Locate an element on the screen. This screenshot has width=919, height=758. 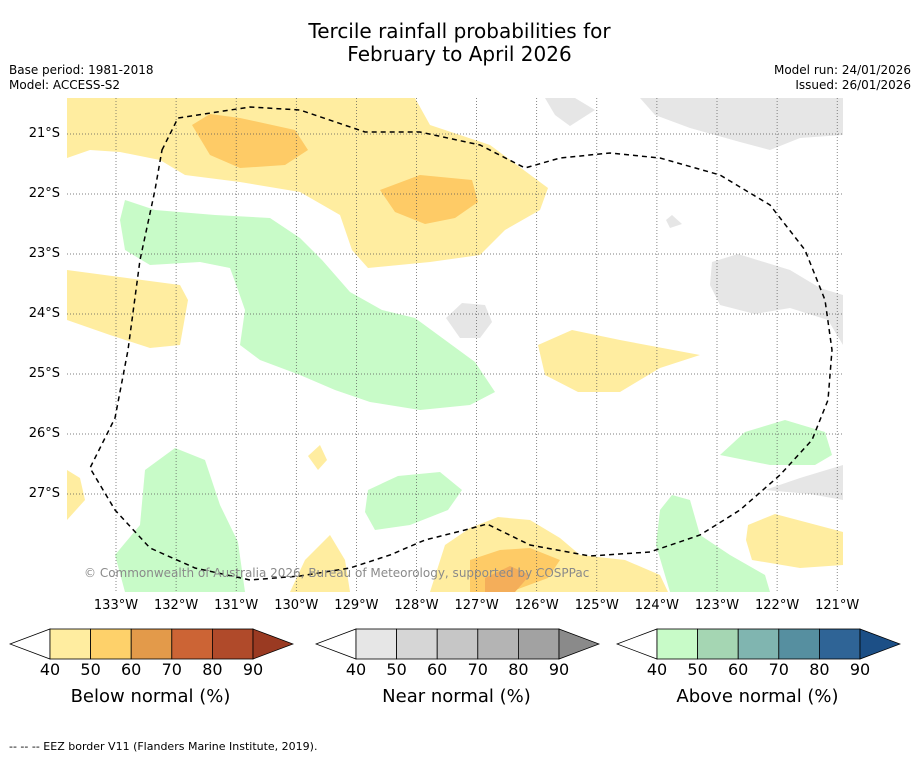
below-normal-region-far-west is located at coordinates (76, 495).